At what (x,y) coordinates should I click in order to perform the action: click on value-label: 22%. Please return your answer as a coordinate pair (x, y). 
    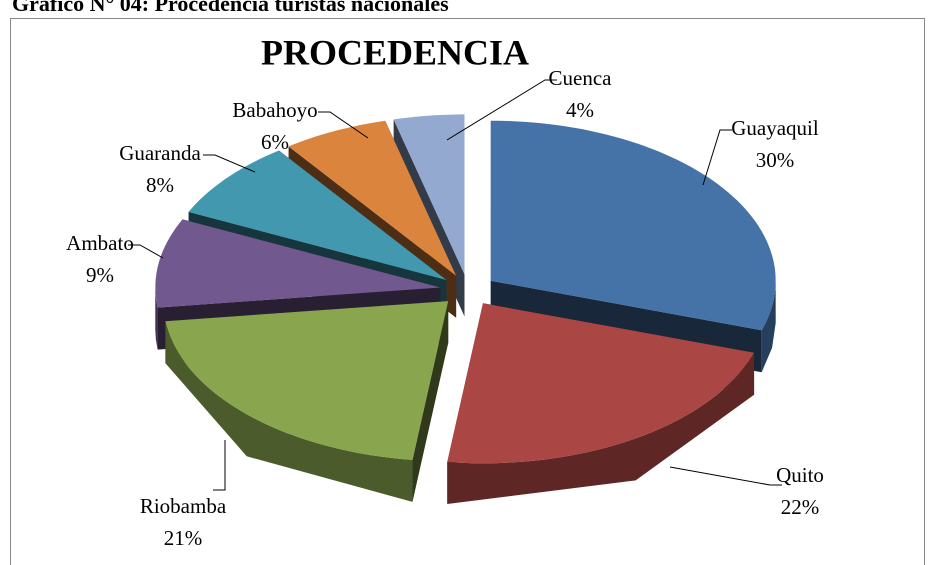
    Looking at the image, I should click on (800, 507).